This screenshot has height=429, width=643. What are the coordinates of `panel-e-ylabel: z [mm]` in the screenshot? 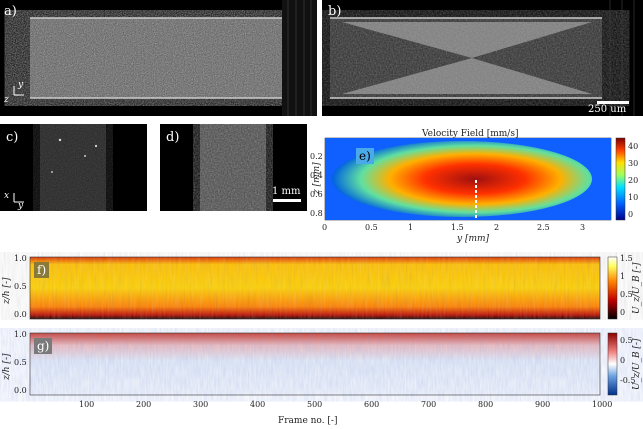 It's located at (317, 178).